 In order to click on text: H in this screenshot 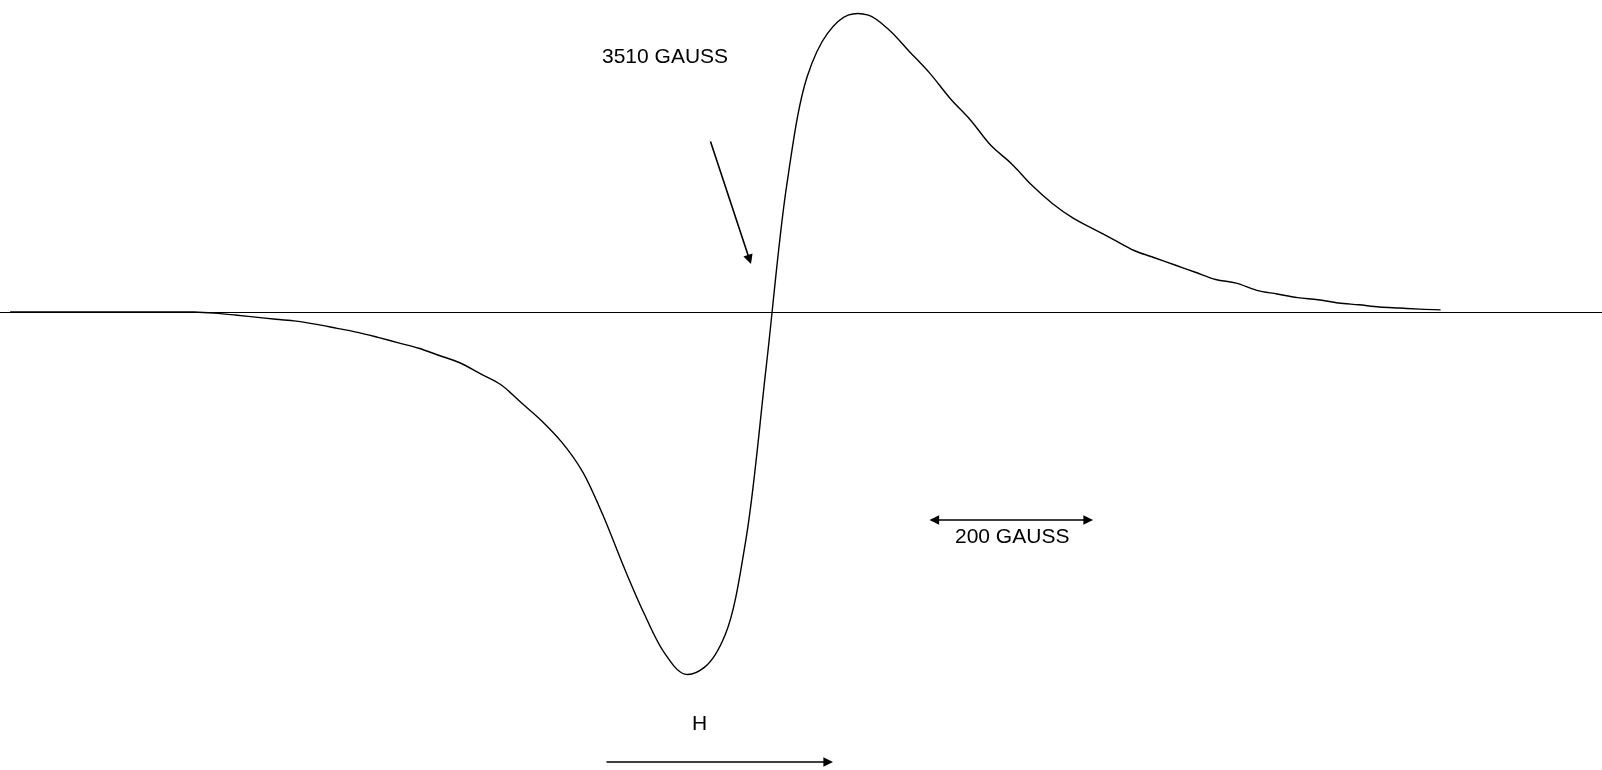, I will do `click(700, 722)`.